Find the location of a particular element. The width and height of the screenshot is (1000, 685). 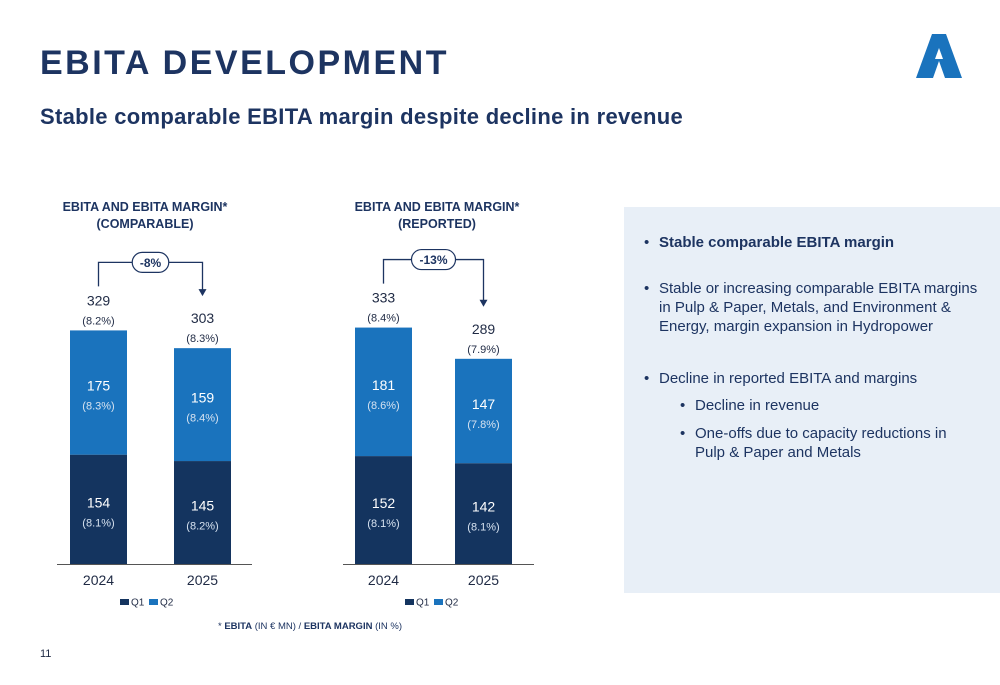

page-number: 11 is located at coordinates (46, 654).